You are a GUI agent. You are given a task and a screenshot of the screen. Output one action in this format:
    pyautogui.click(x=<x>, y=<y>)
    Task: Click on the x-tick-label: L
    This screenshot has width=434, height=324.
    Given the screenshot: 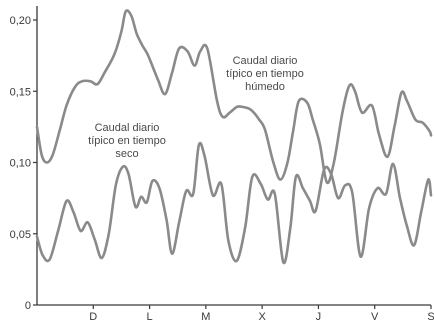 What is the action you would take?
    pyautogui.click(x=150, y=317)
    